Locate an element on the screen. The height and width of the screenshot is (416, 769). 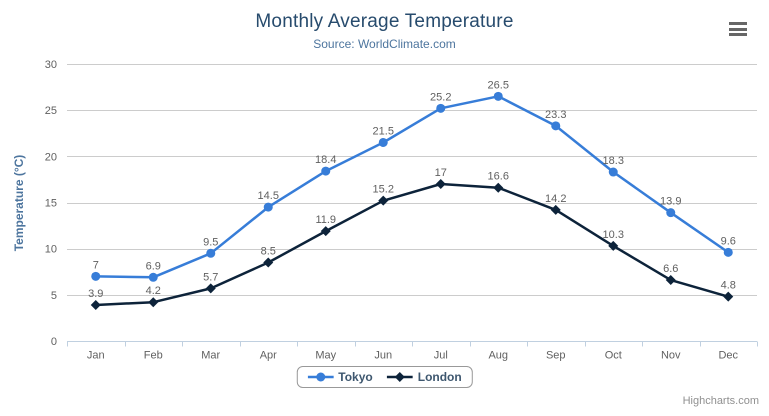
highcharts-credits-link: Highcharts.com is located at coordinates (720, 401).